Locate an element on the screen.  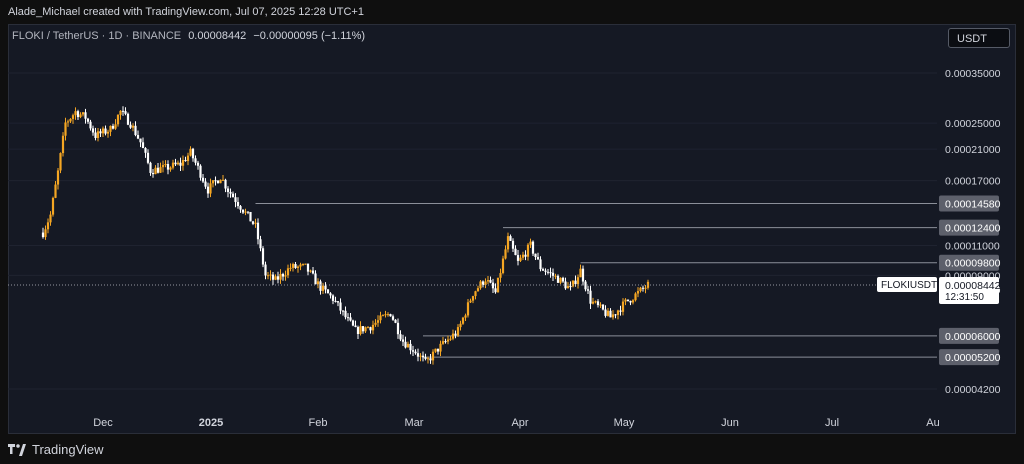
legend-price: 0.00008442 is located at coordinates (217, 36).